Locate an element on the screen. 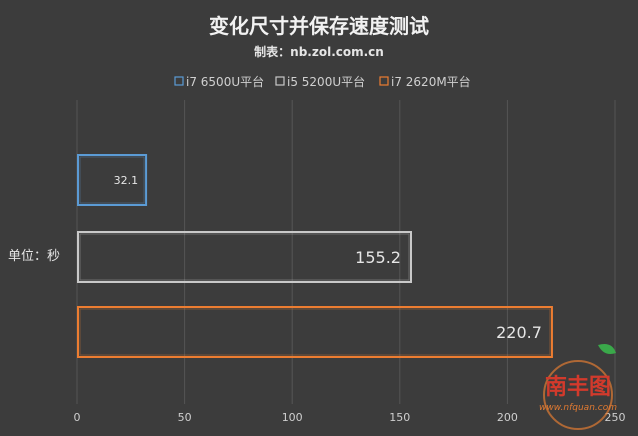  legend-item: i7 2620M平台 is located at coordinates (431, 81).